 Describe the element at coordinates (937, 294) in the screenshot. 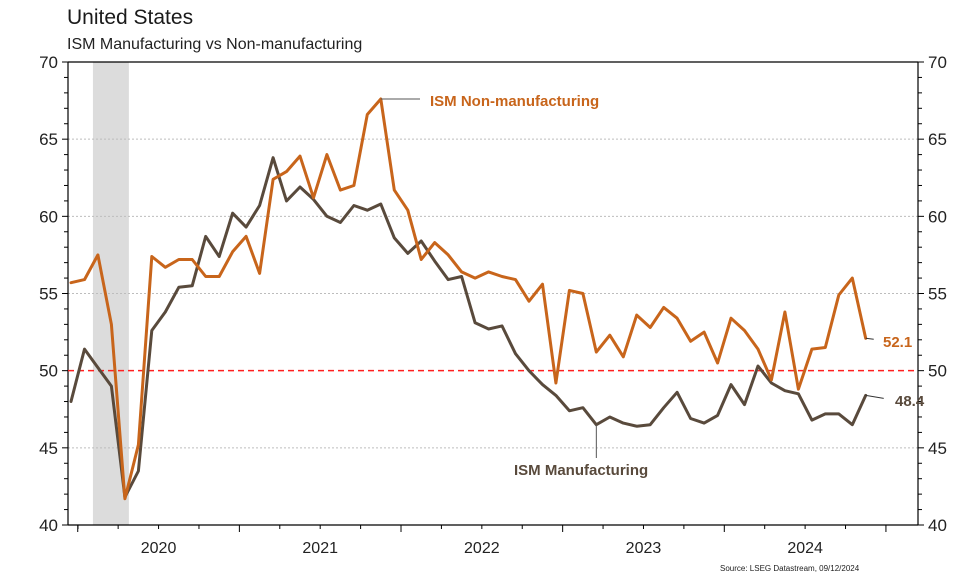

I see `y-tick-label-right: 55` at that location.